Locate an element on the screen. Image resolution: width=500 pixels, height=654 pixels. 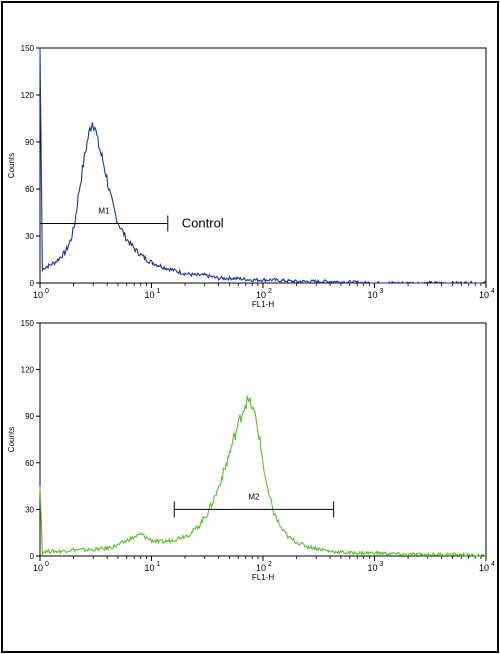
control-annotation: Control is located at coordinates (203, 222).